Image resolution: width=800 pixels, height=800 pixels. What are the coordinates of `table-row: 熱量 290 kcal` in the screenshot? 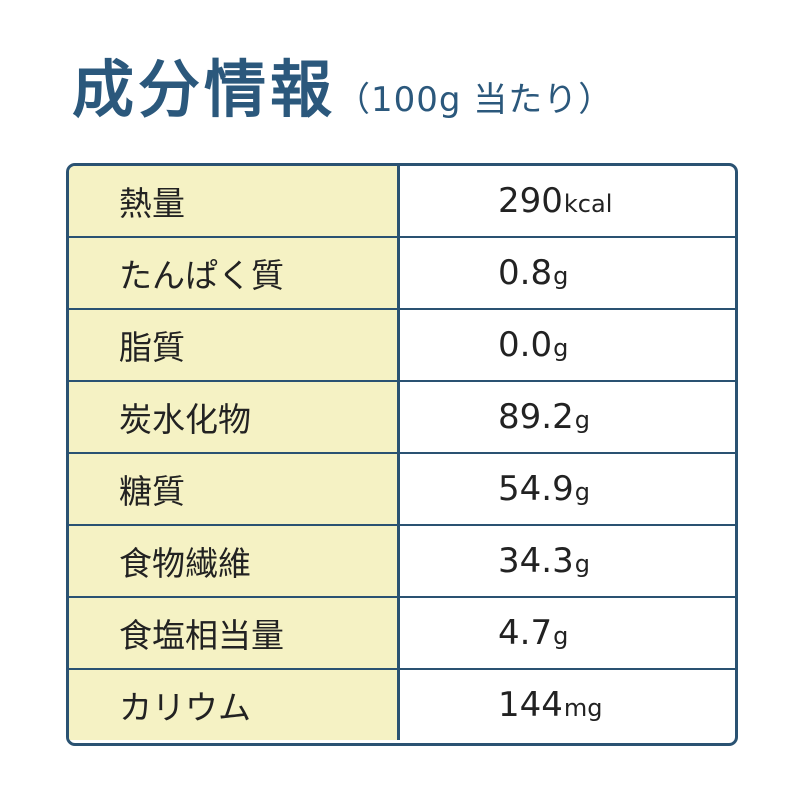 It's located at (402, 201).